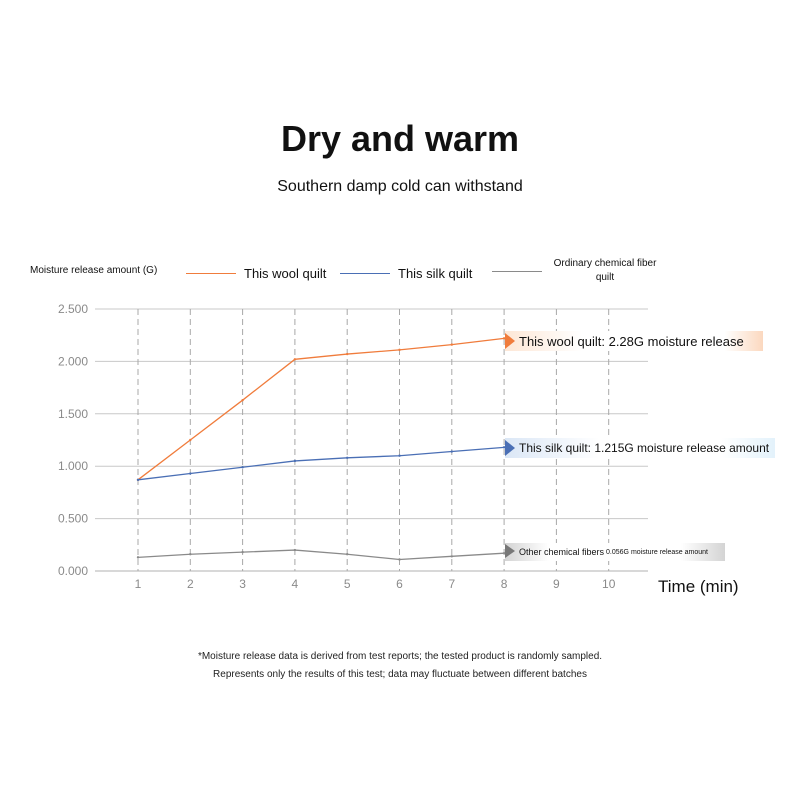 This screenshot has height=800, width=800. Describe the element at coordinates (242, 584) in the screenshot. I see `x-tick-label: 3` at that location.